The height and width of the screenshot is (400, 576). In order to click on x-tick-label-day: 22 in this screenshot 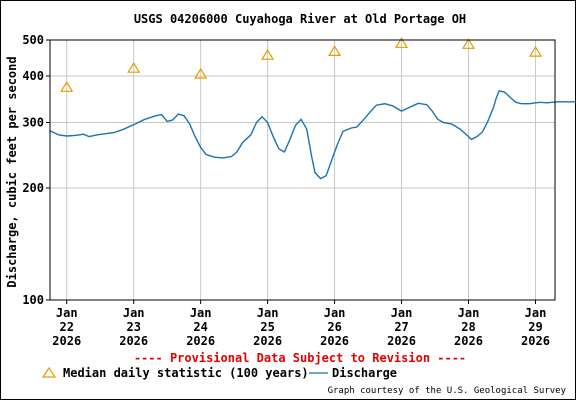, I will do `click(67, 327)`.